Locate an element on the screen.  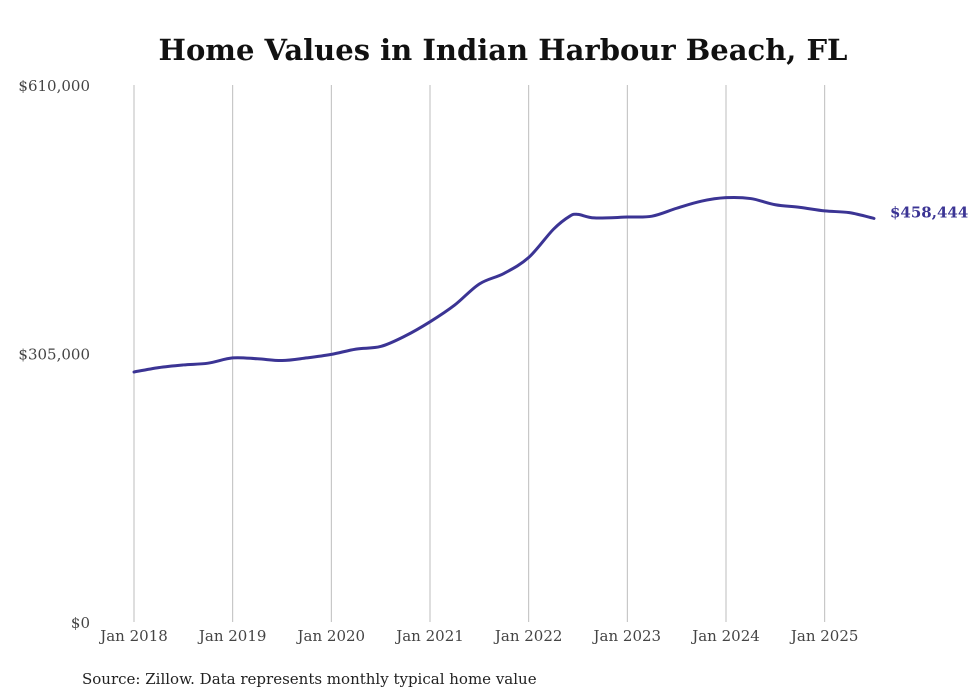
x-tick-label-0: Jan 2018 is located at coordinates (133, 636).